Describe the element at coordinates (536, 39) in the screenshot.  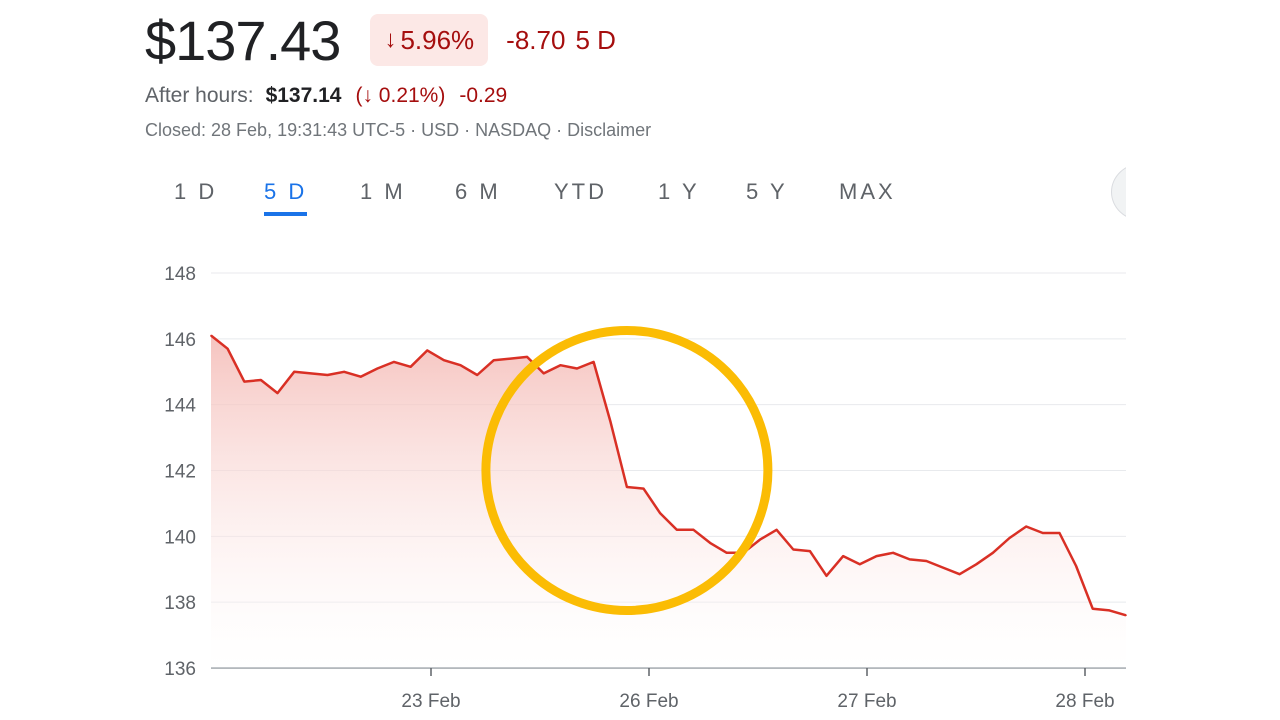
I see `change-value: -8.70` at that location.